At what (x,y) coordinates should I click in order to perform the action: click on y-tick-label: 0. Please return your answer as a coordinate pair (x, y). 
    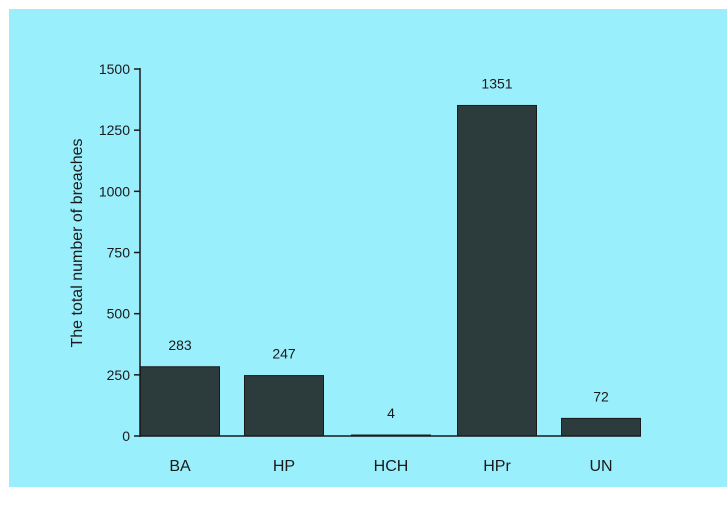
    Looking at the image, I should click on (126, 436).